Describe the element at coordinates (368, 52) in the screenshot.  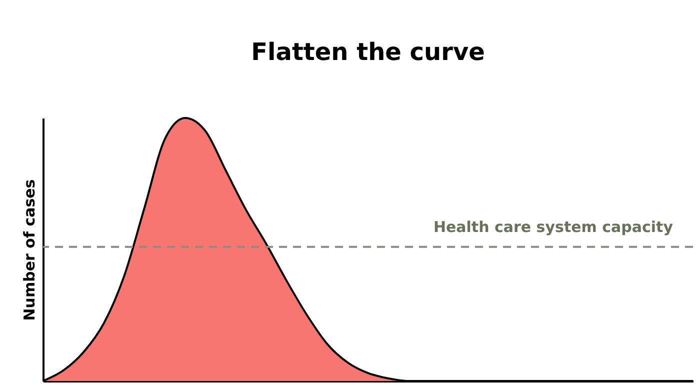
I see `chart-title: Flatten the curve` at that location.